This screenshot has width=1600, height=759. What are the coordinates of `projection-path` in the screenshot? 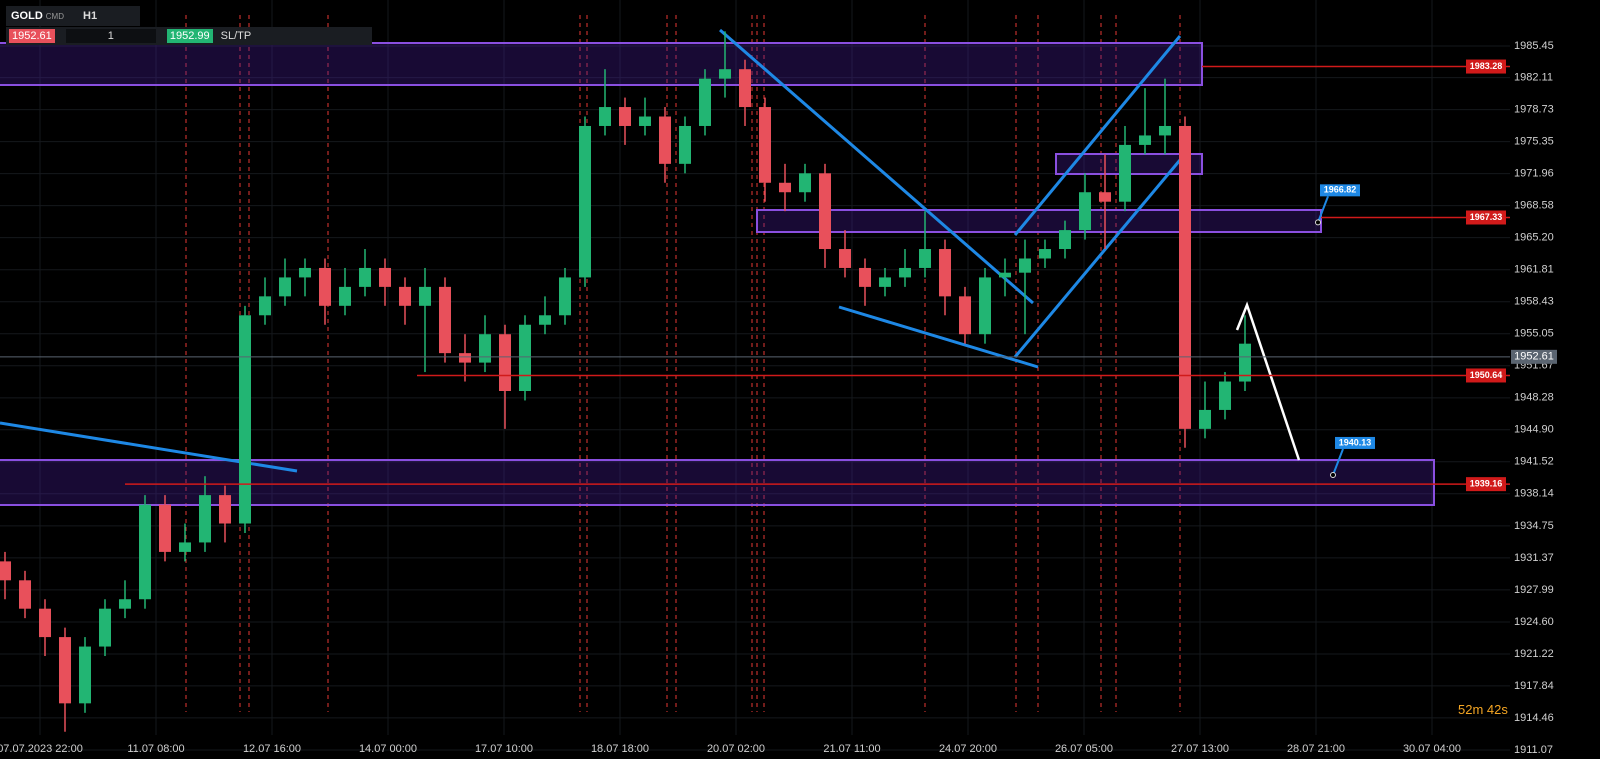 It's located at (1268, 381).